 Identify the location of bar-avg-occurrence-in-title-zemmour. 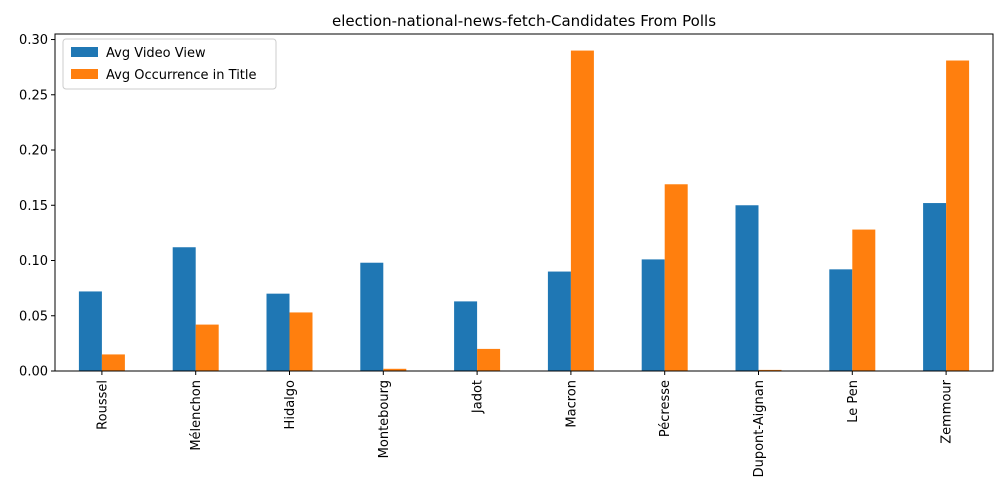
(958, 215).